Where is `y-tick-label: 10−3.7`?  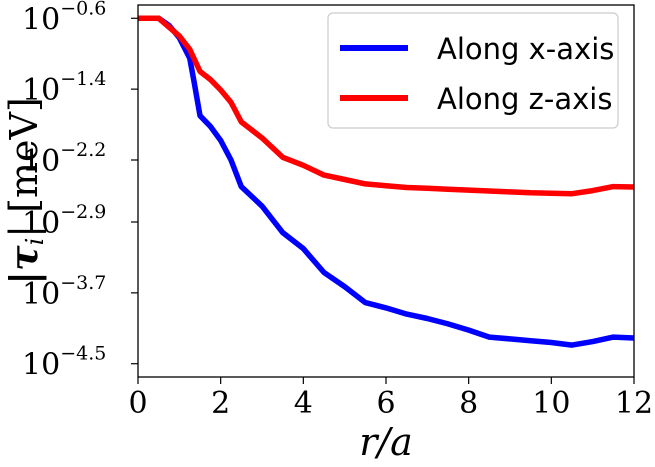 y-tick-label: 10−3.7 is located at coordinates (64, 292).